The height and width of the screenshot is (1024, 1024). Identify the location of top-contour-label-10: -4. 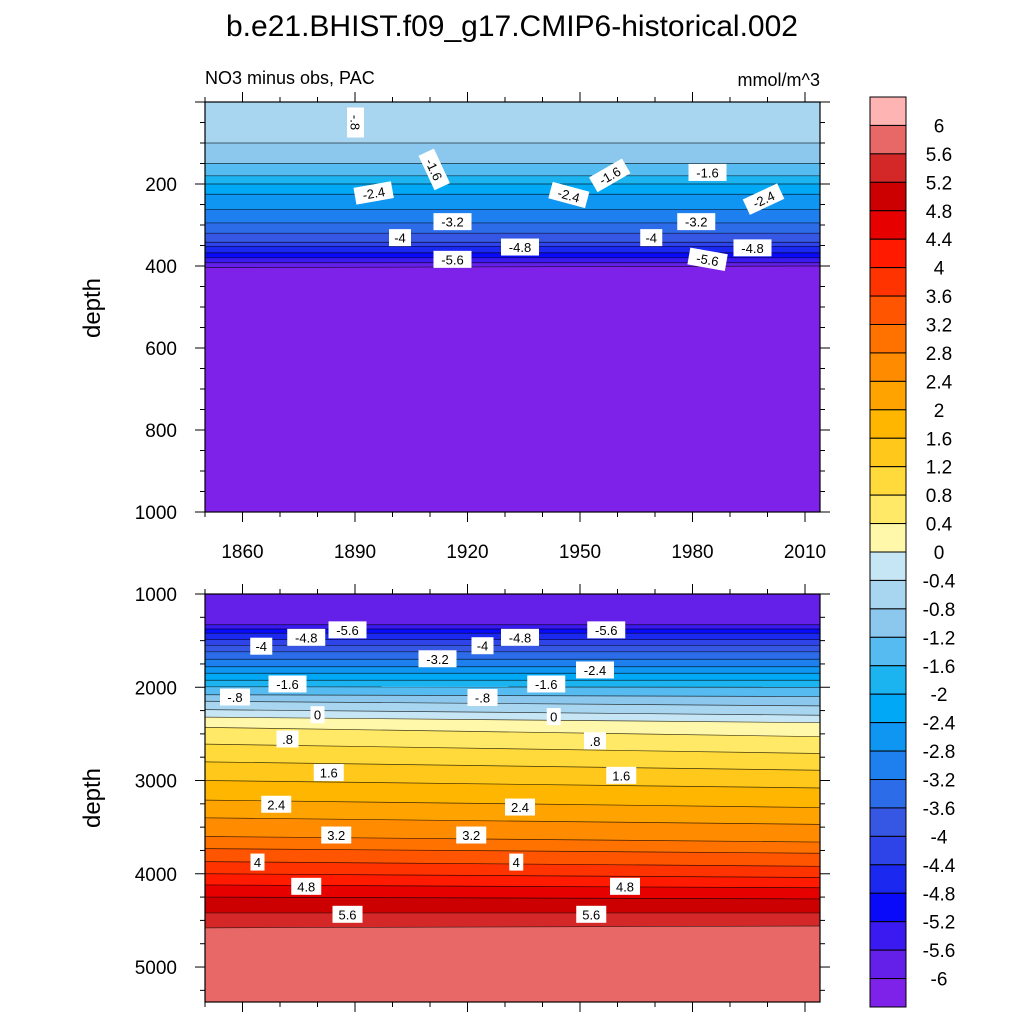
(651, 238).